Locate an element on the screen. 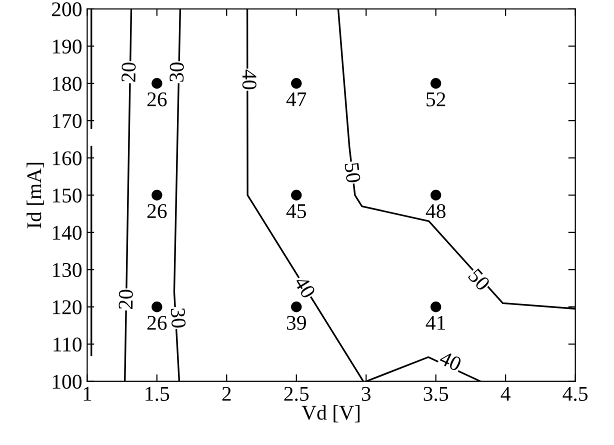 This screenshot has width=614, height=445. annotation: 47 is located at coordinates (296, 99).